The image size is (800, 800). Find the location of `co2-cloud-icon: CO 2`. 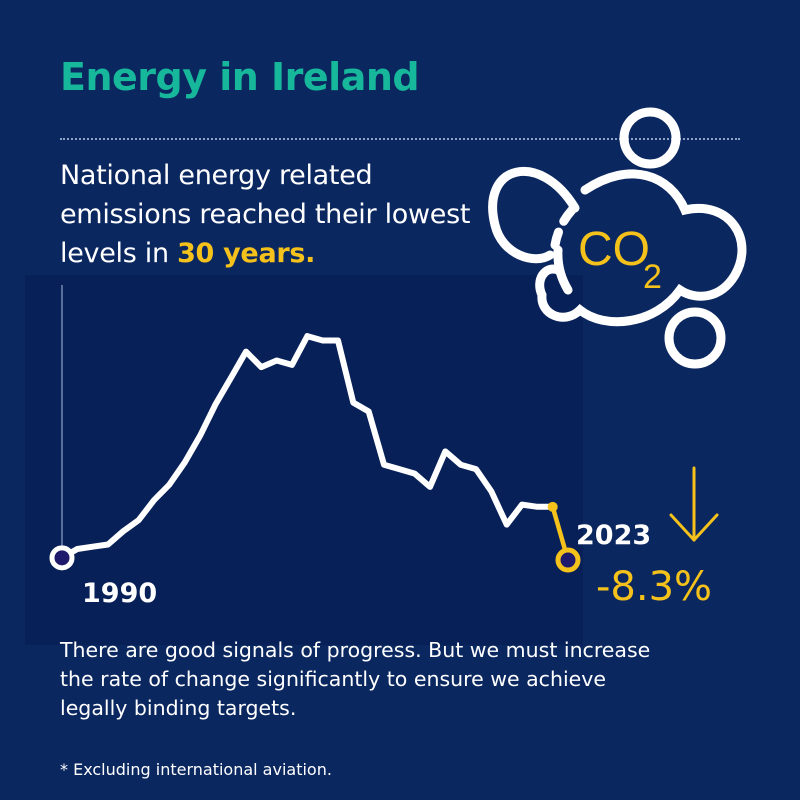

co2-cloud-icon: CO 2 is located at coordinates (617, 238).